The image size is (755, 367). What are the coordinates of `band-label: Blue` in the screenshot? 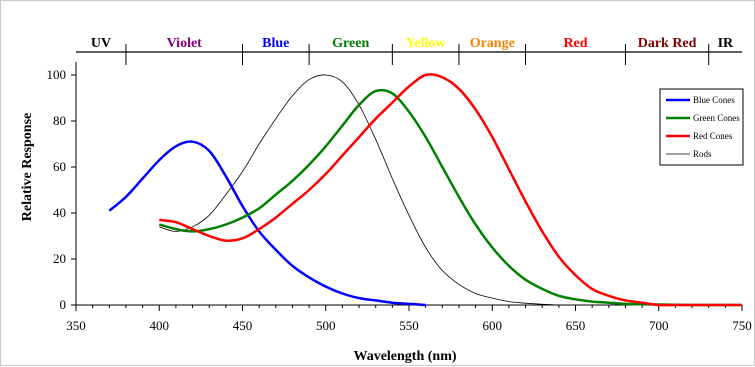 It's located at (275, 43).